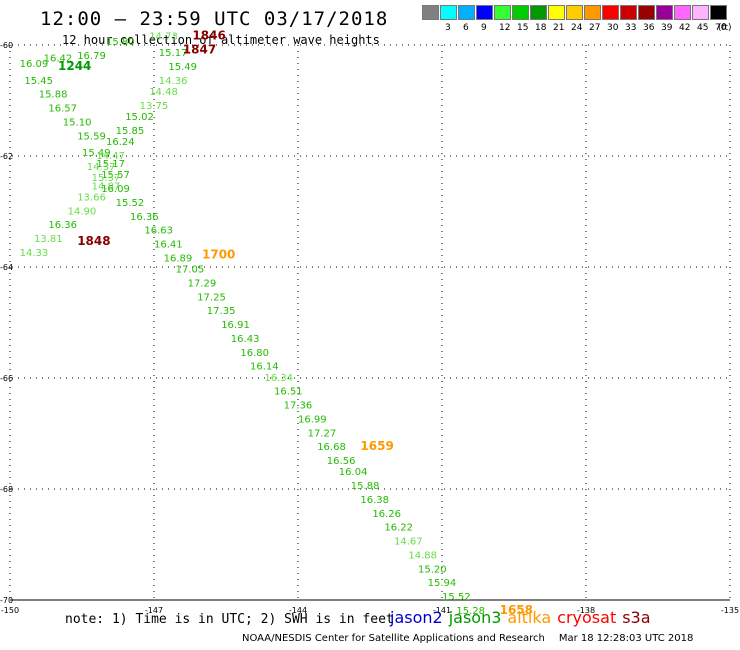 The width and height of the screenshot is (740, 650). What do you see at coordinates (202, 283) in the screenshot?
I see `wave-height-value: 17.29` at bounding box center [202, 283].